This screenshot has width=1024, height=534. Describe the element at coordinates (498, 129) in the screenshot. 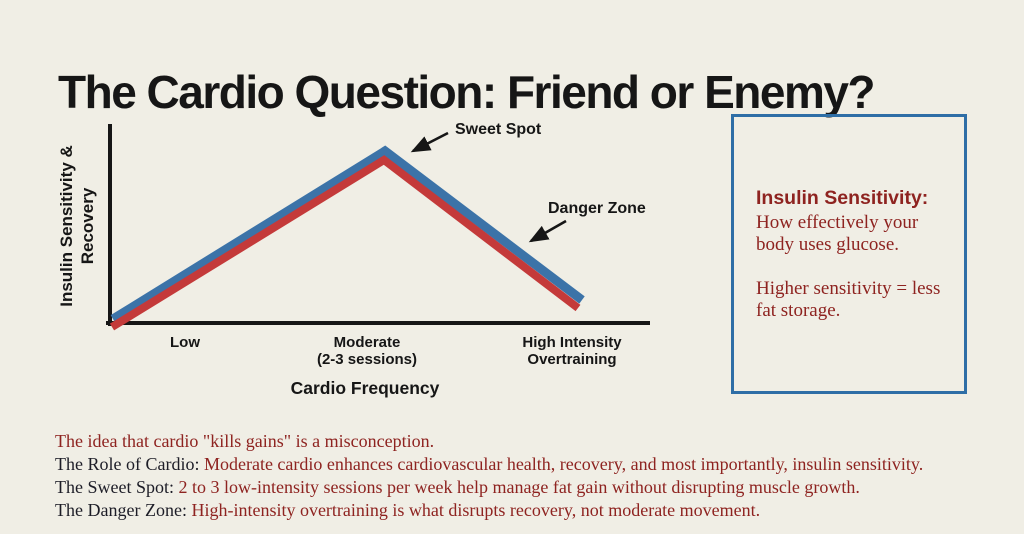

I see `sweet-spot-label: Sweet Spot` at that location.